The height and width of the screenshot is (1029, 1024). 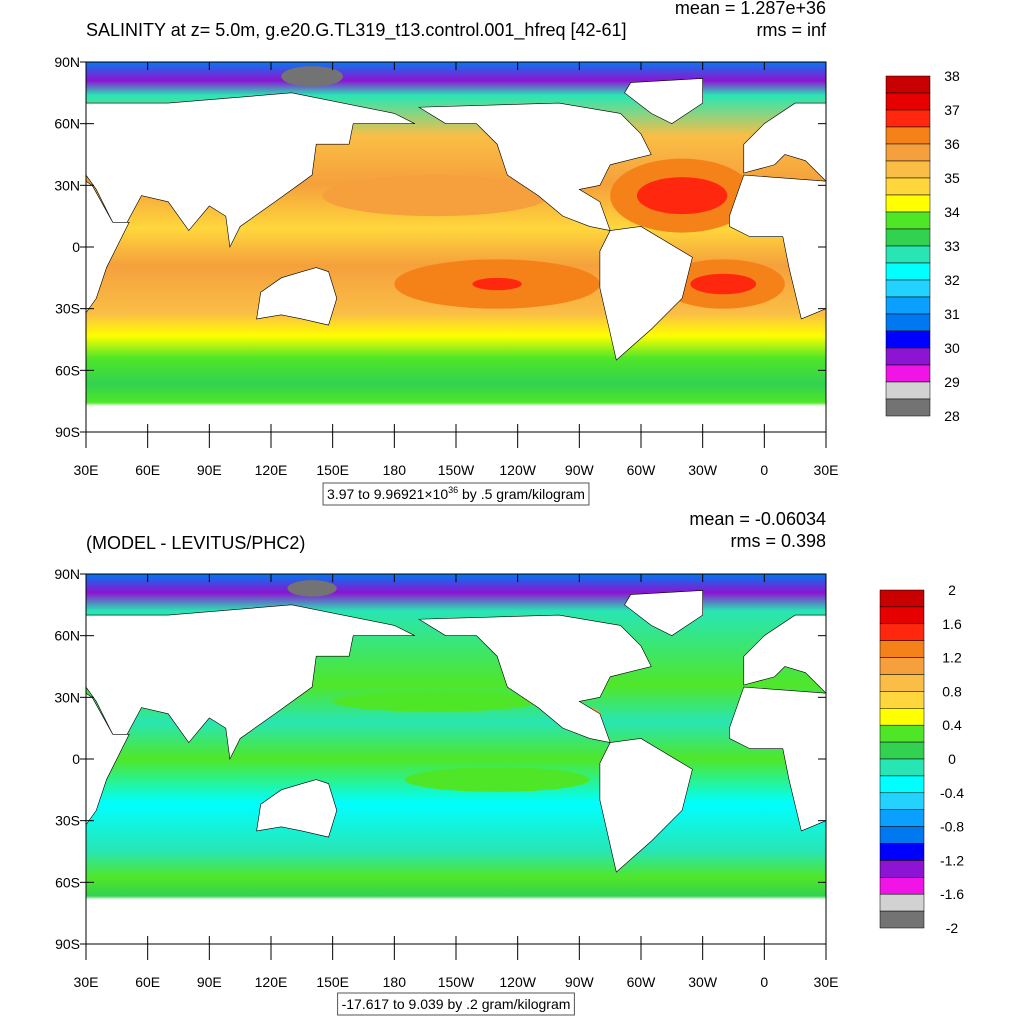 I want to click on colorbar-label: -1.2, so click(x=952, y=860).